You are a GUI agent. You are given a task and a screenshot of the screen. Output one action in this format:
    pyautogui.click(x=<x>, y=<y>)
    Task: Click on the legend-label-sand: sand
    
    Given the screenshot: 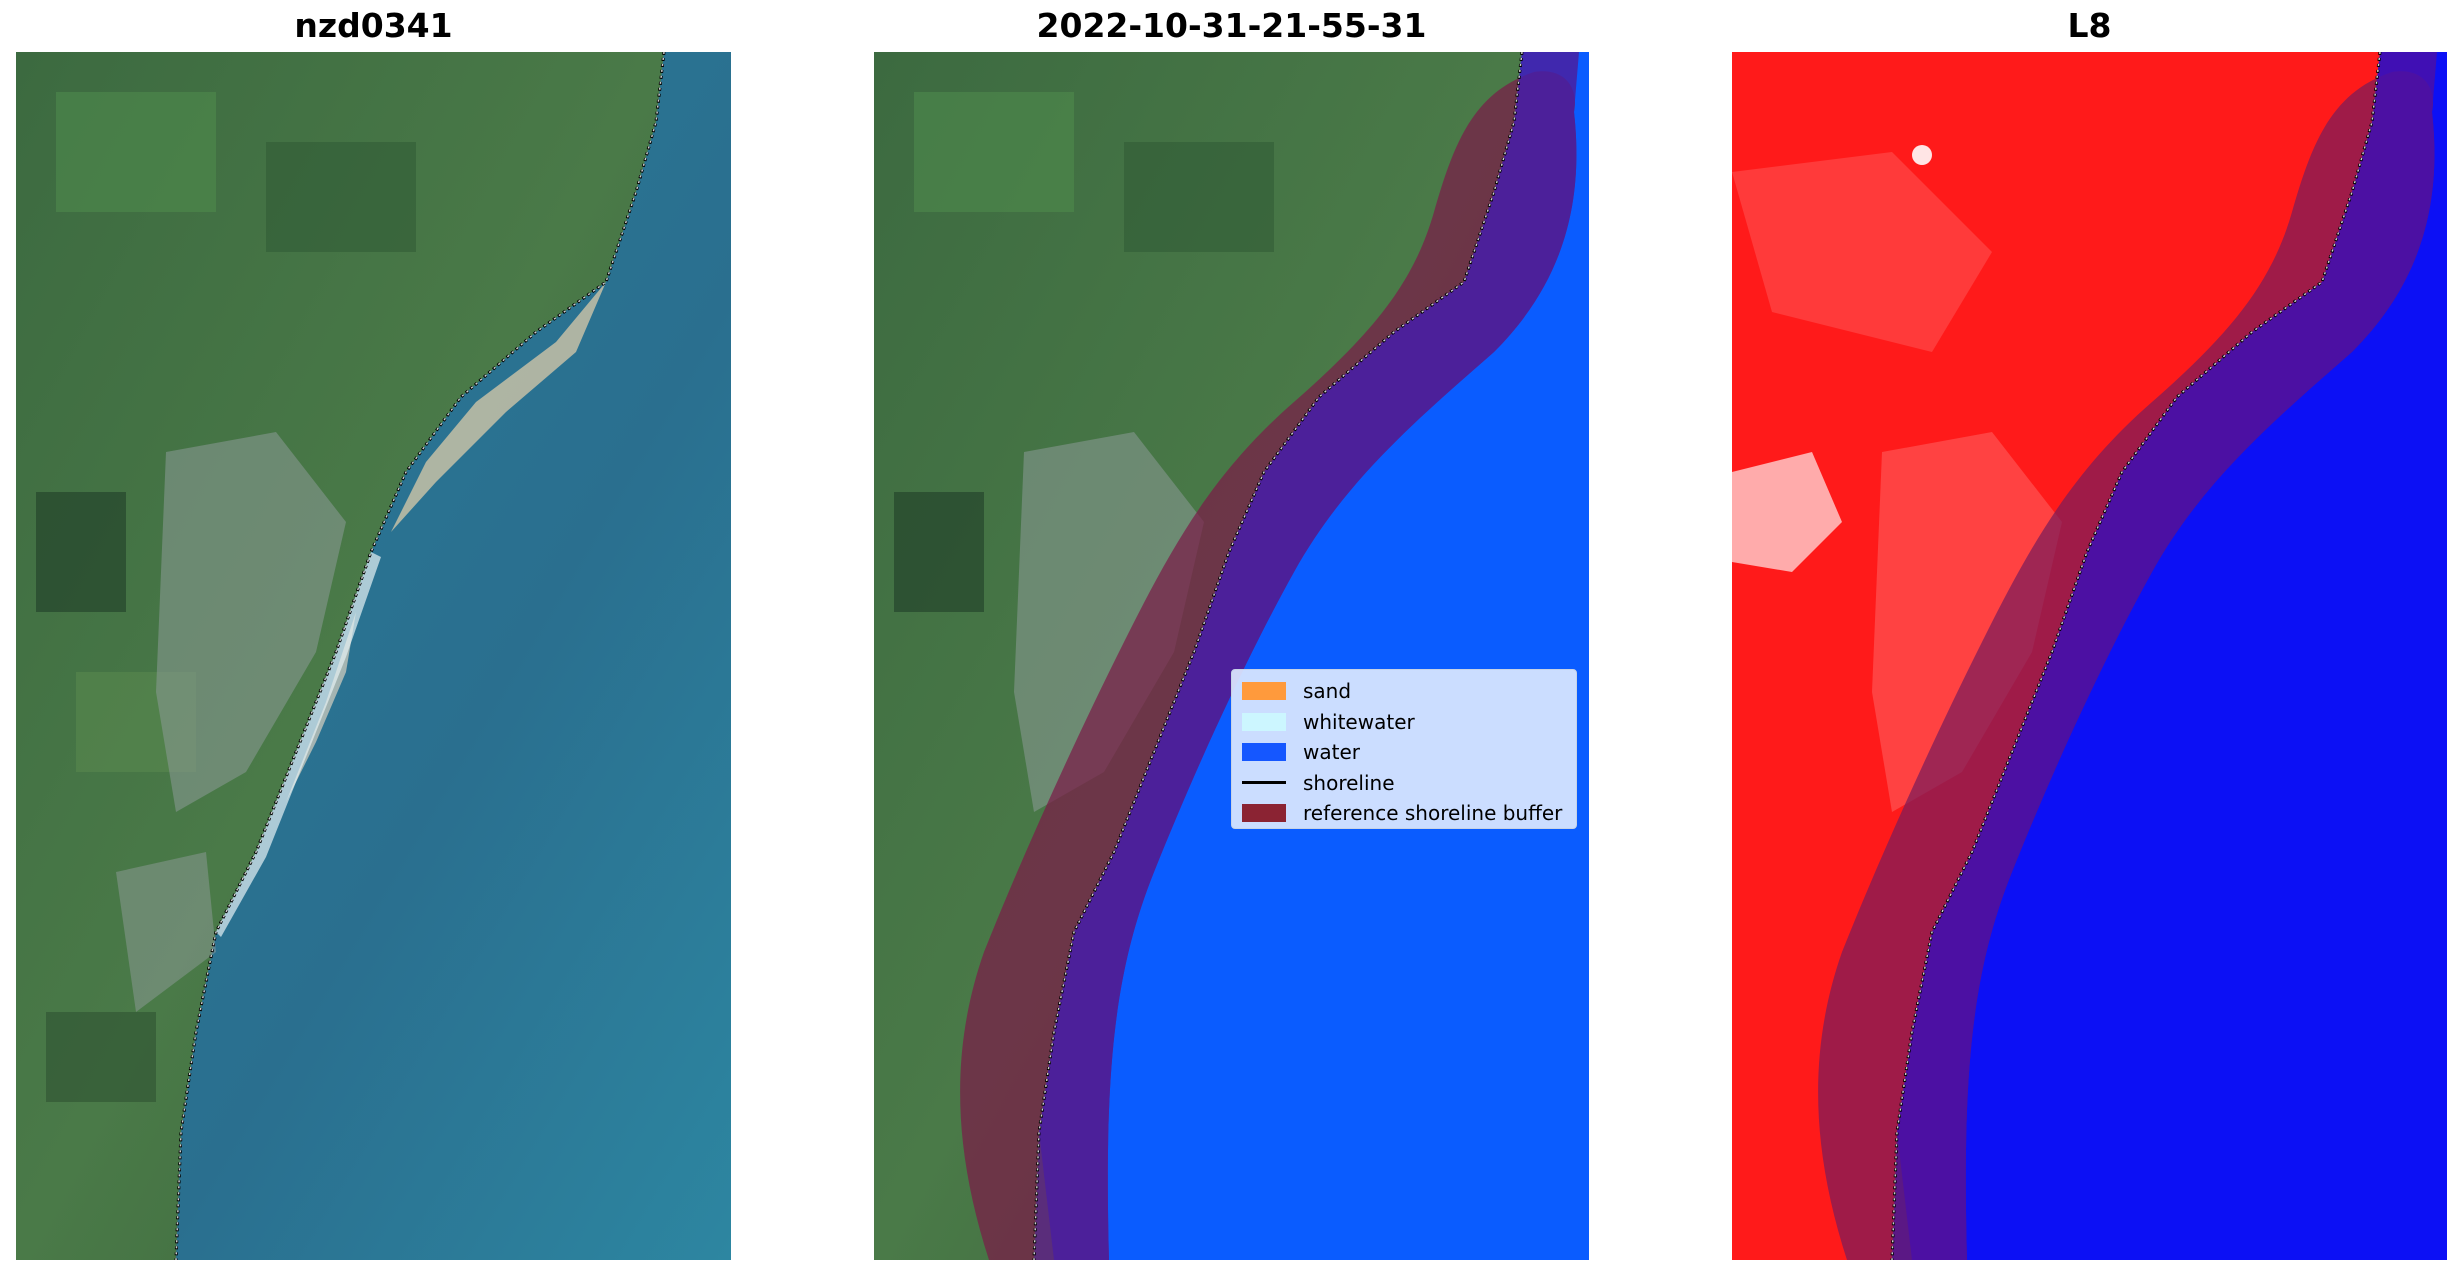 What is the action you would take?
    pyautogui.click(x=1327, y=691)
    